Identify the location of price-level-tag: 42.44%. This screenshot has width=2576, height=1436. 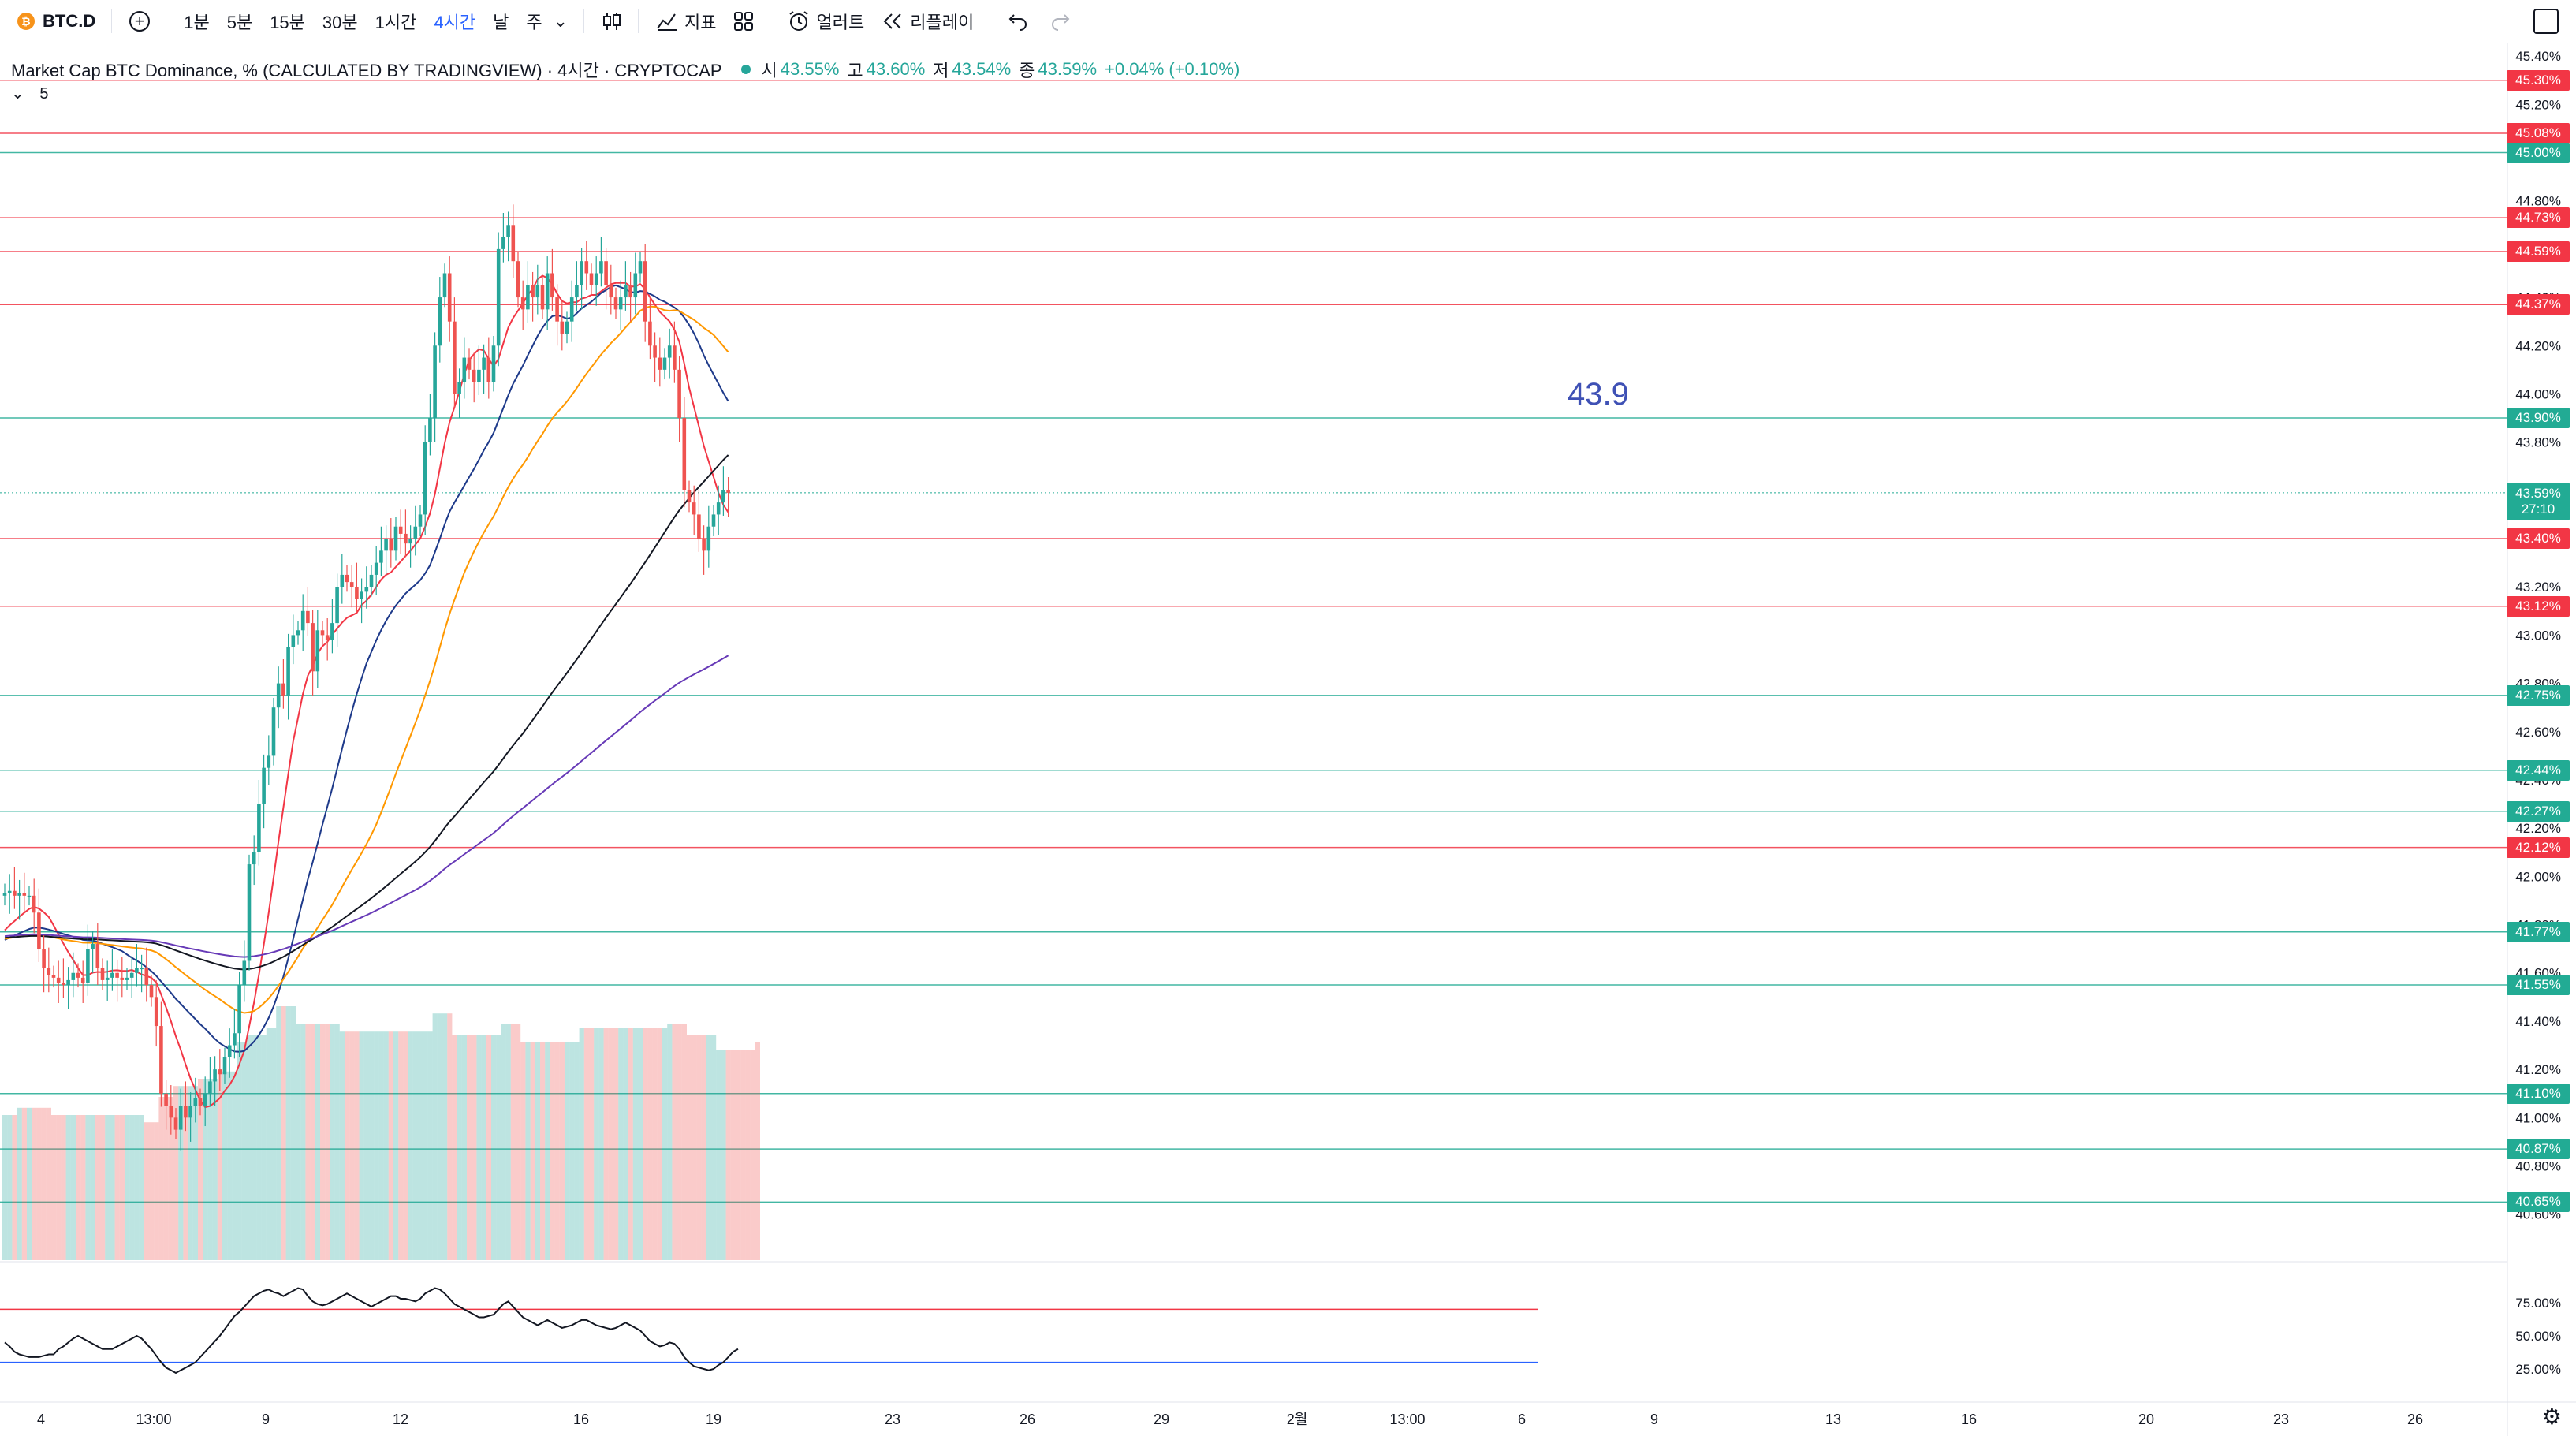
(2538, 770).